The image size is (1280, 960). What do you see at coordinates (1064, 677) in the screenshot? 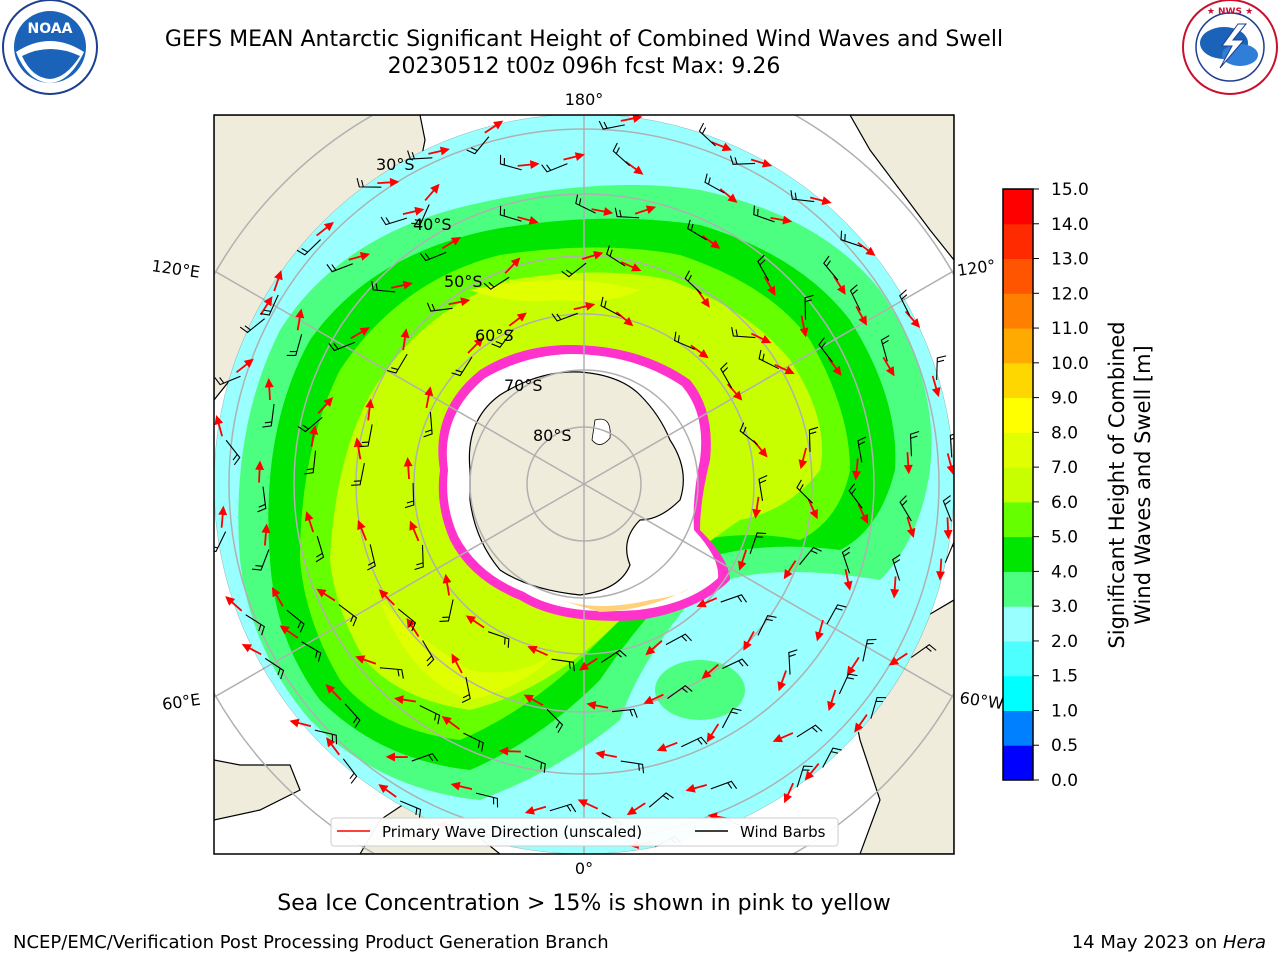
I see `colorbar-tick-label: 1.5` at bounding box center [1064, 677].